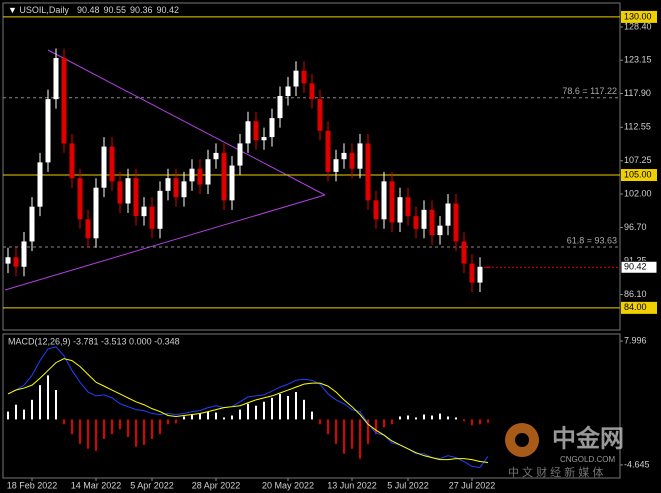  I want to click on price-label: 90.42, so click(635, 267).